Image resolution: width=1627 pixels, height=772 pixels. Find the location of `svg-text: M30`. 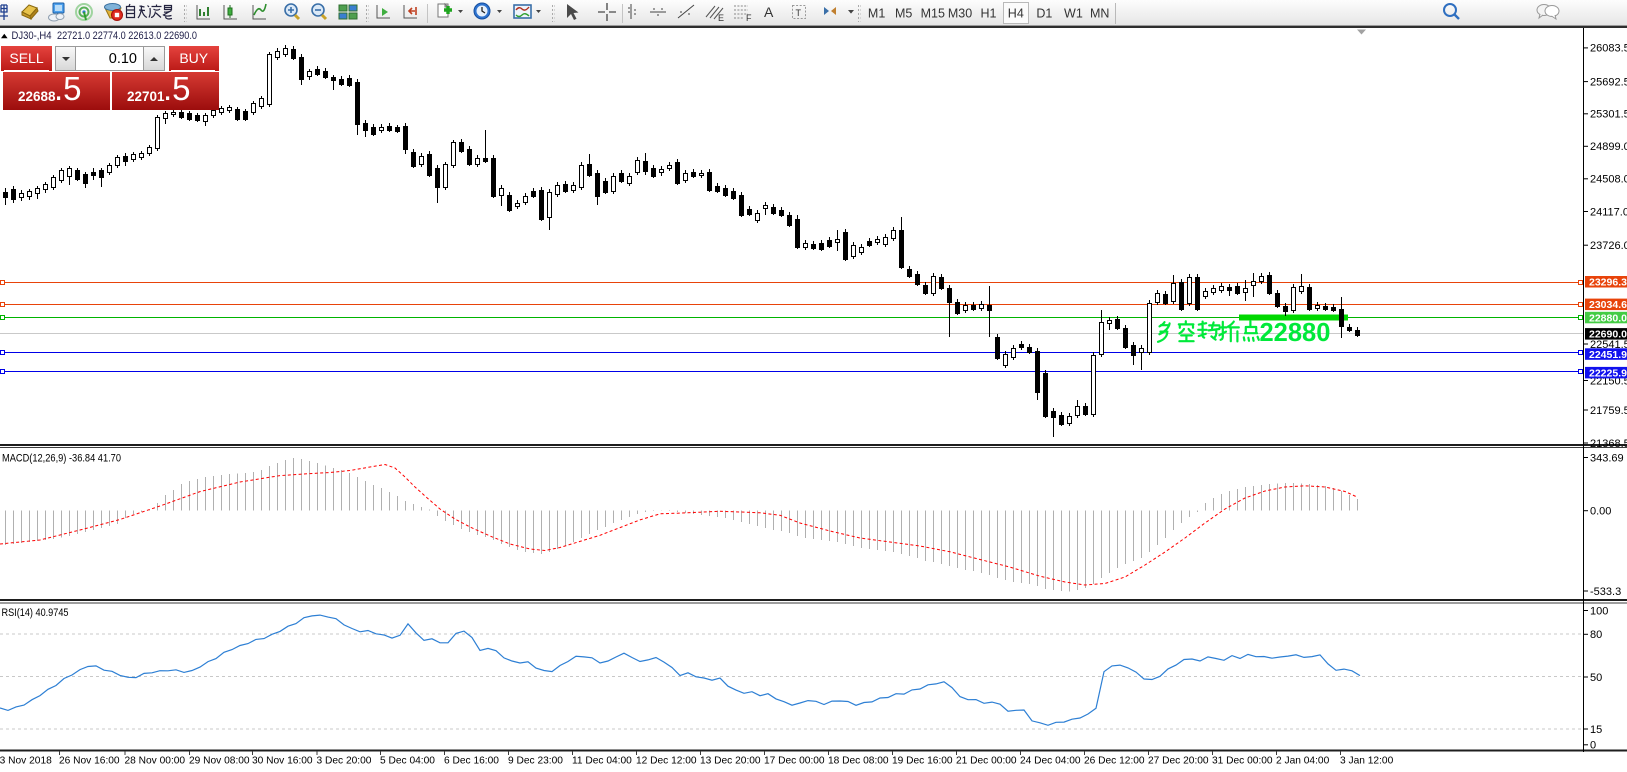

svg-text: M30 is located at coordinates (960, 14).